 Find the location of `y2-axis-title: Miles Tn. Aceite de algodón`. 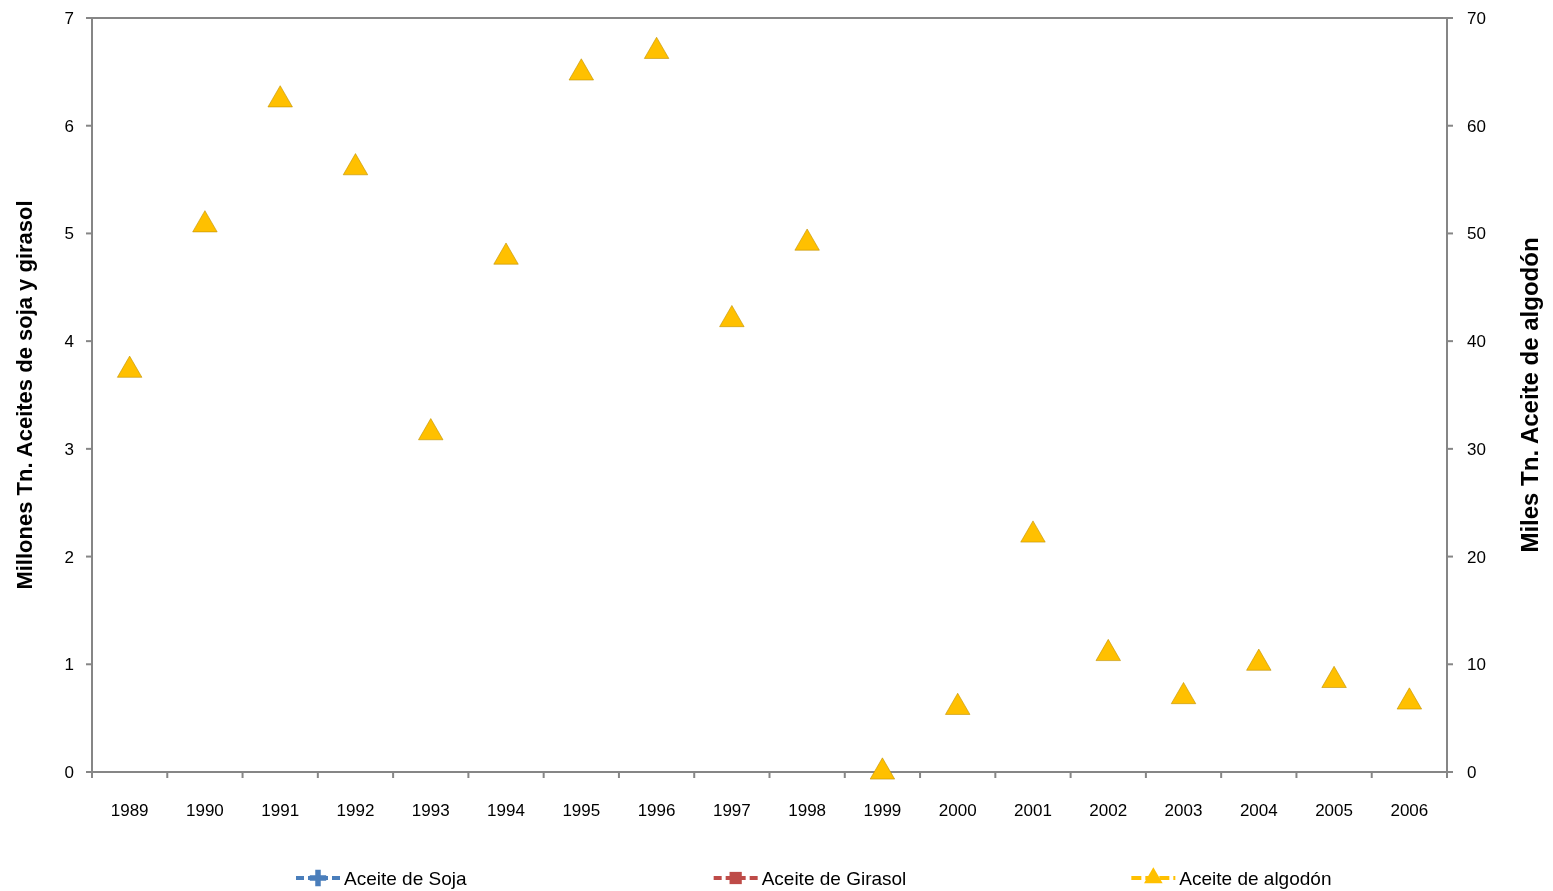

y2-axis-title: Miles Tn. Aceite de algodón is located at coordinates (1529, 395).